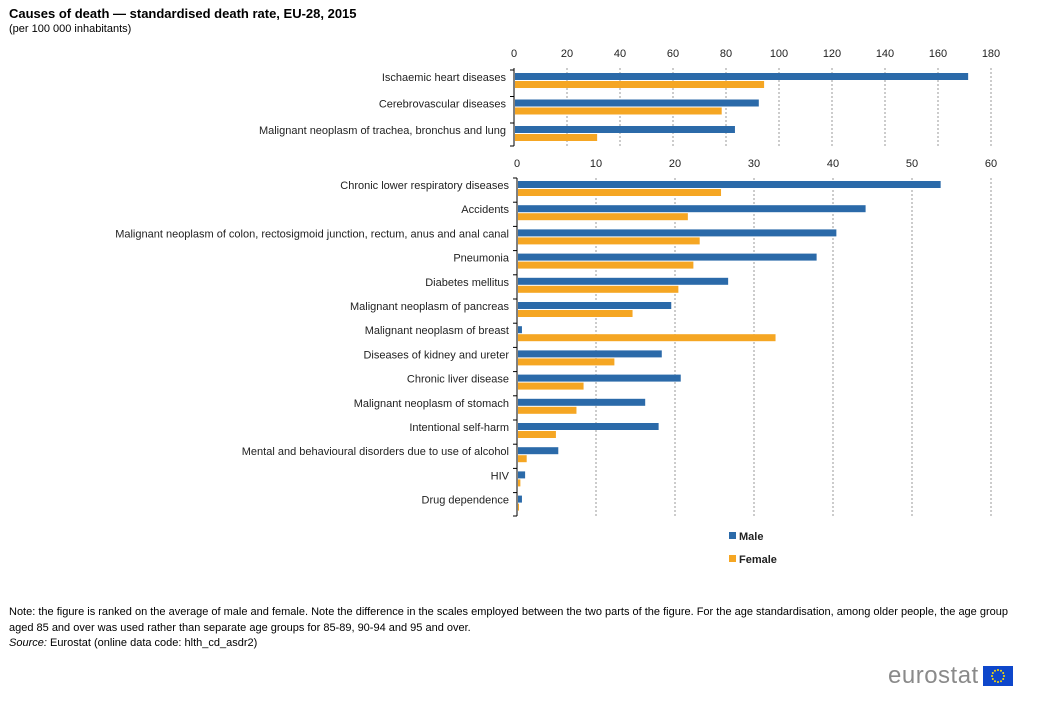  I want to click on tick-label: 10, so click(596, 164).